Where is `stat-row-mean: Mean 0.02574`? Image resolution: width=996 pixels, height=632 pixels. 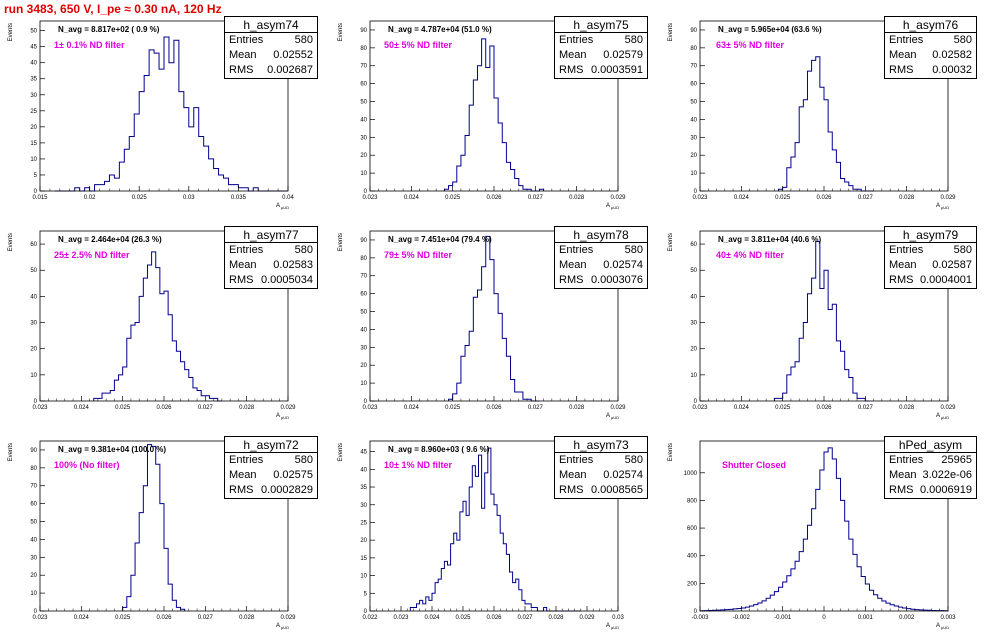
stat-row-mean: Mean 0.02574 is located at coordinates (601, 265).